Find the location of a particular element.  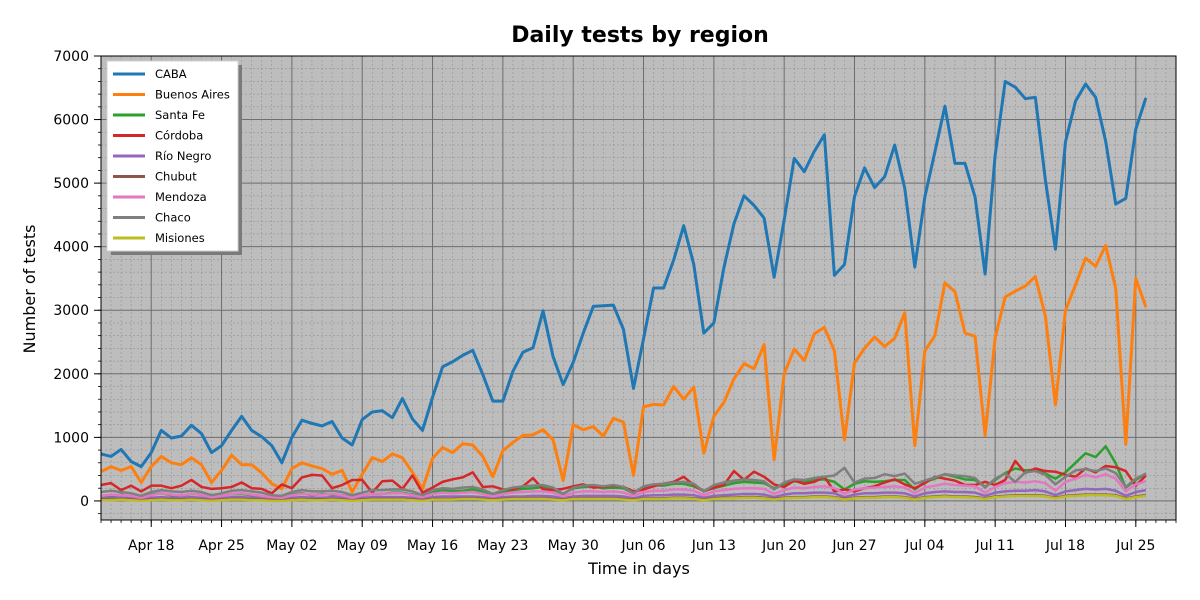

legend-label-mendoza: Mendoza is located at coordinates (181, 197).